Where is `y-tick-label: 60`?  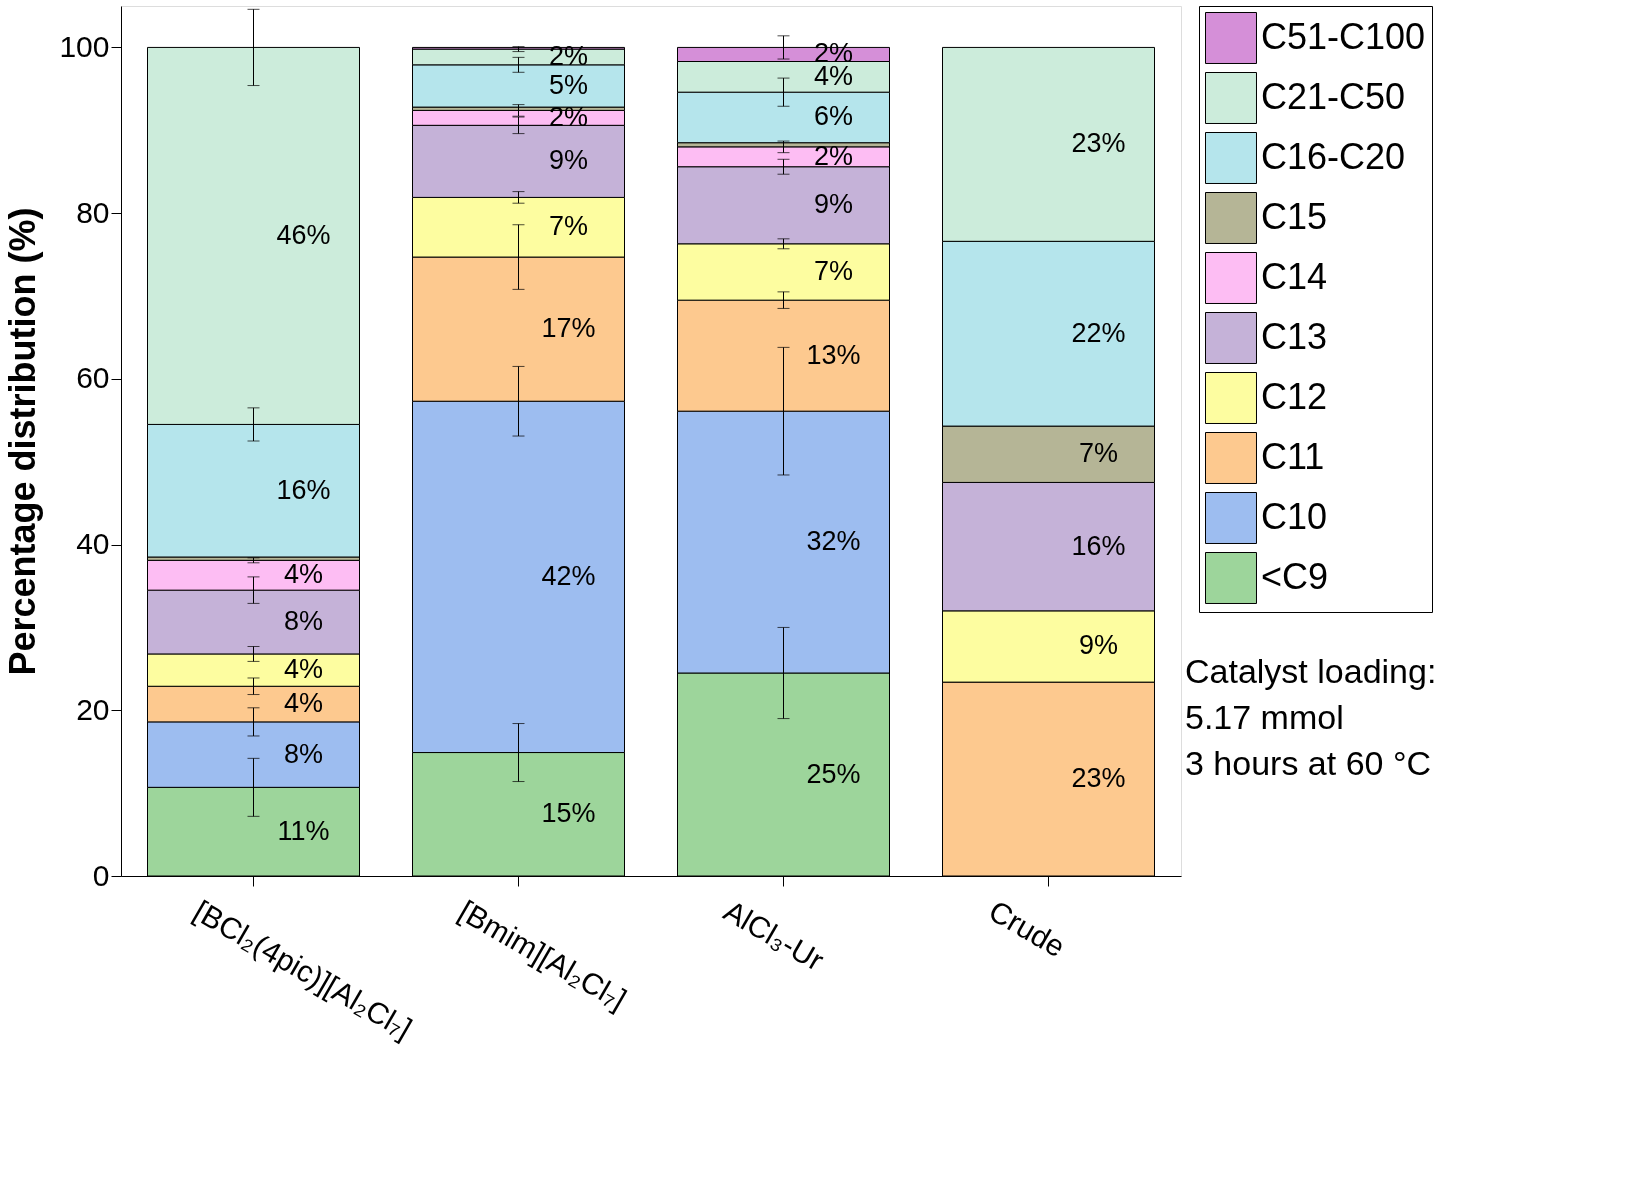 y-tick-label: 60 is located at coordinates (93, 378).